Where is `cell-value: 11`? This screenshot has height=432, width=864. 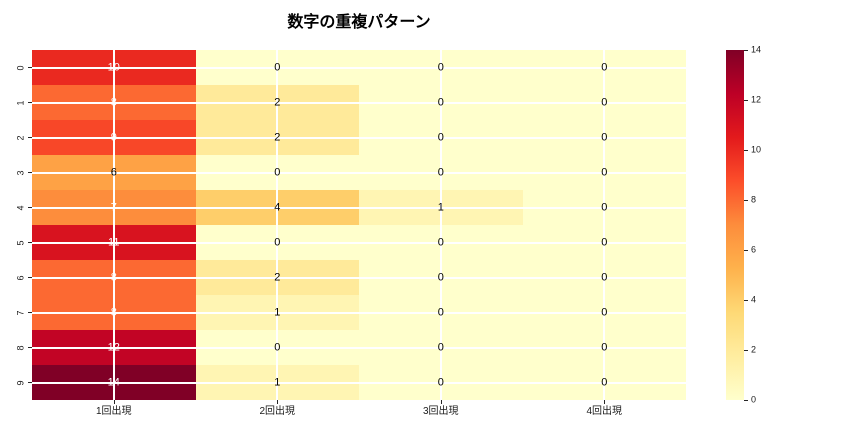
cell-value: 11 is located at coordinates (114, 242).